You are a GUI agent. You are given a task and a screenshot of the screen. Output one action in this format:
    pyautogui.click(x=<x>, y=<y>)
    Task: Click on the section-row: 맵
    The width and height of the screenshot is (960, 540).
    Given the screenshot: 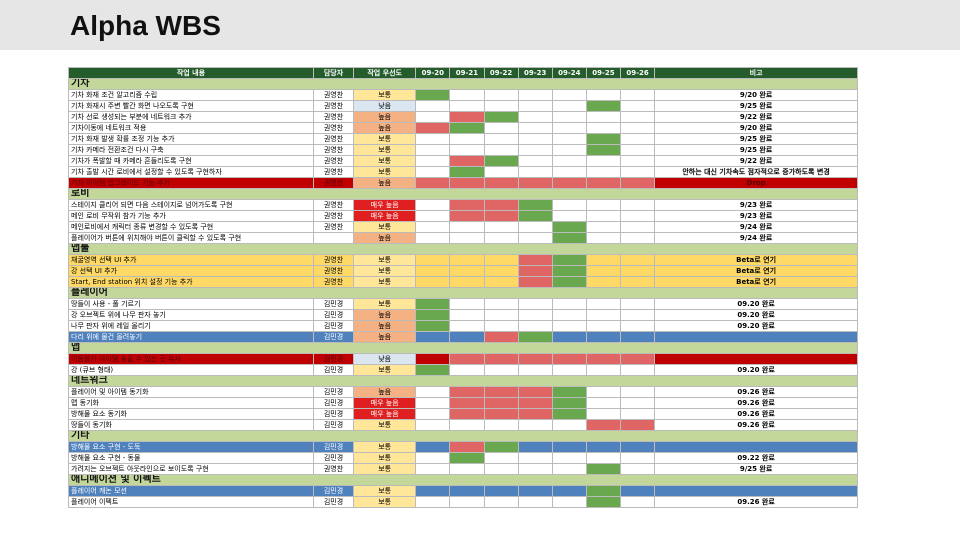 What is the action you would take?
    pyautogui.click(x=463, y=348)
    